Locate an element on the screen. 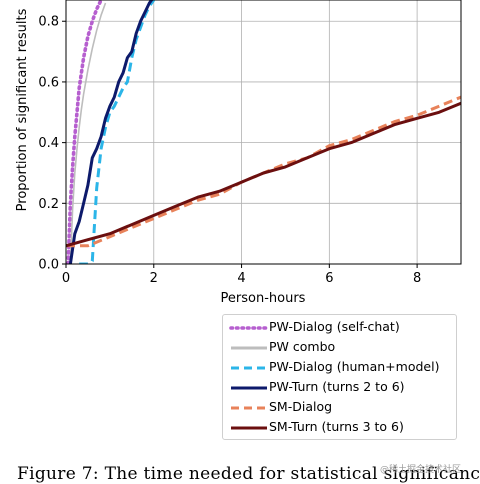  y-tick-label: 0.8 is located at coordinates (48, 22).